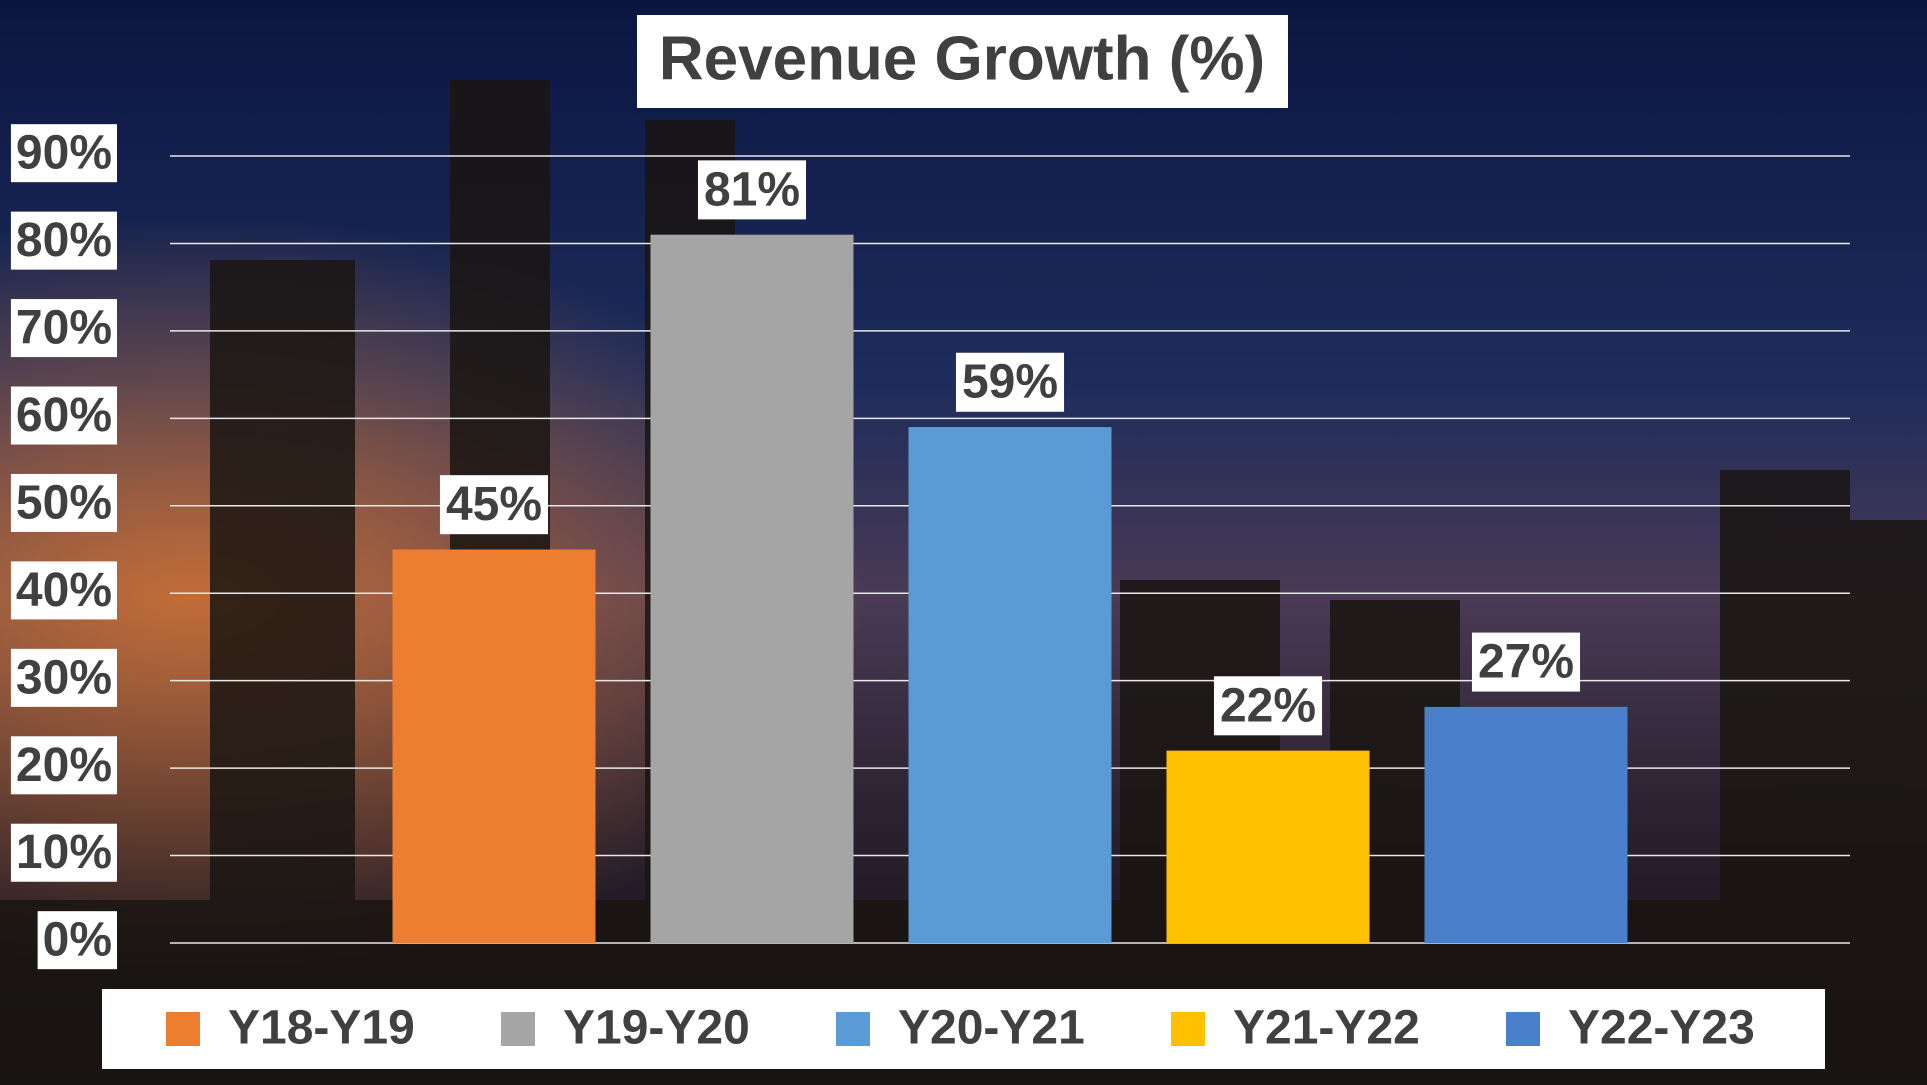 This screenshot has width=1927, height=1085. I want to click on legend-label: Y21-Y22, so click(1326, 1028).